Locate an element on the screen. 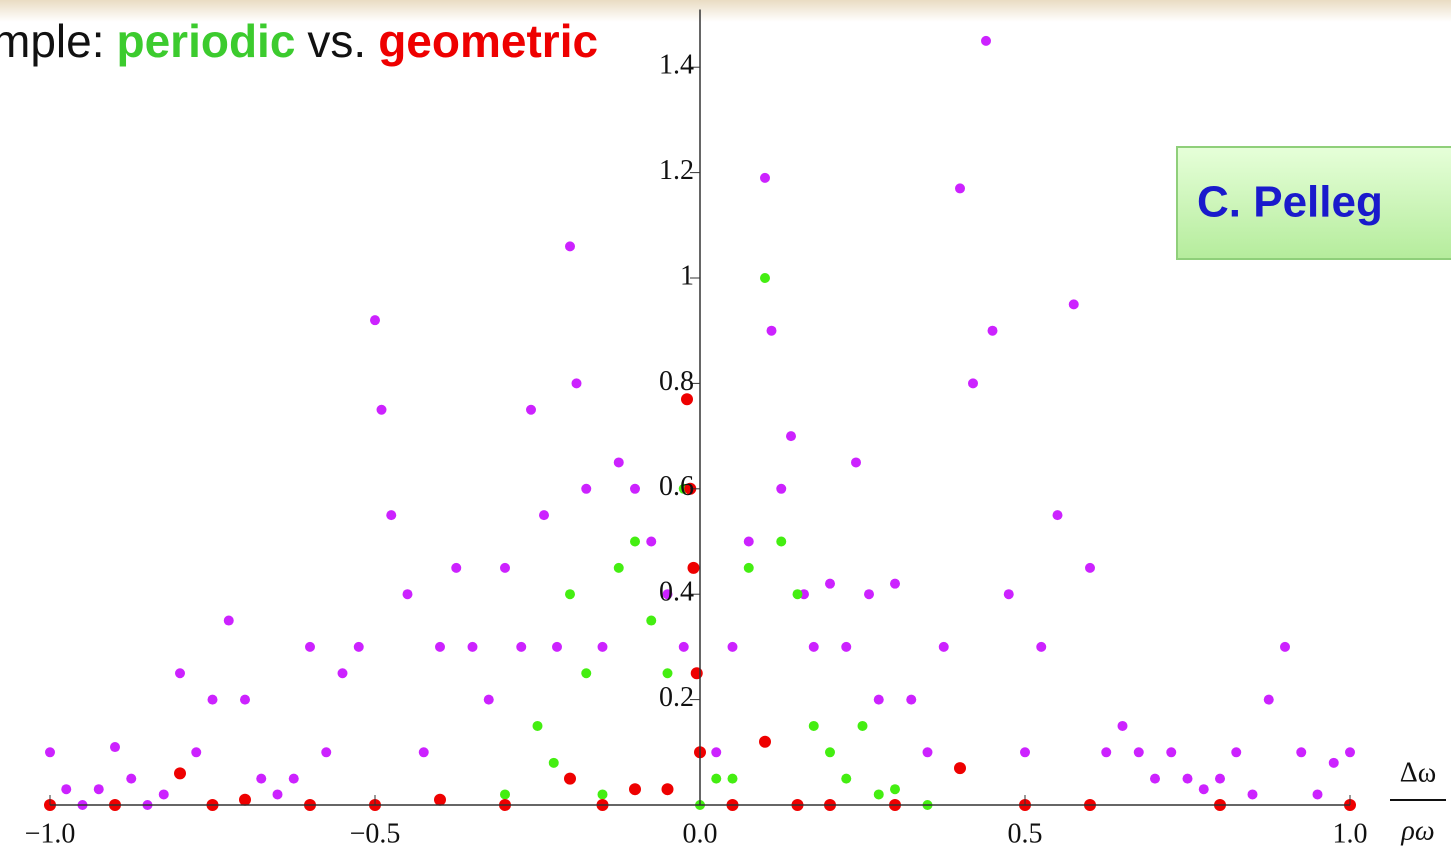 The width and height of the screenshot is (1451, 867). x-tick-label: 0.5 is located at coordinates (1025, 833).